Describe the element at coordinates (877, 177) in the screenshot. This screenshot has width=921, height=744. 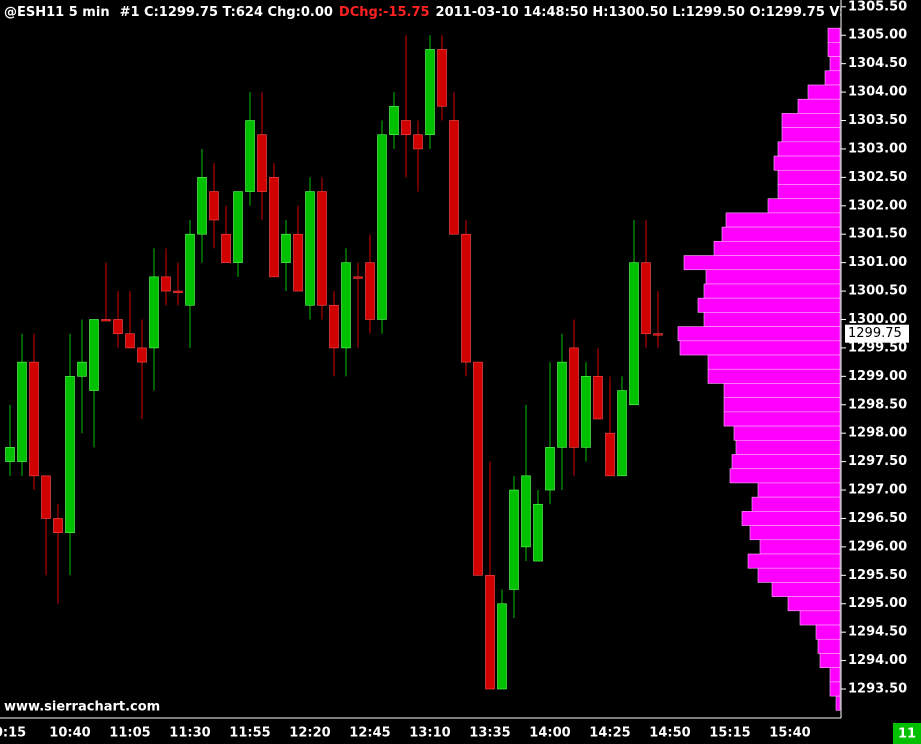
I see `y-tick-label: 1302.50` at that location.